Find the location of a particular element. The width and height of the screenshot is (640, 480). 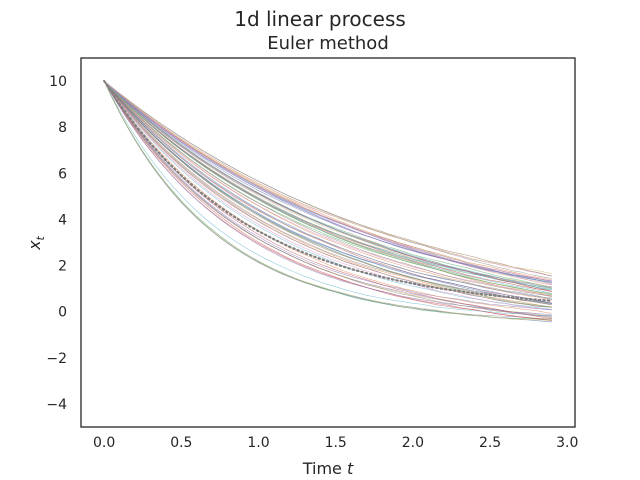

x-tick-label: 0.0 is located at coordinates (104, 443).